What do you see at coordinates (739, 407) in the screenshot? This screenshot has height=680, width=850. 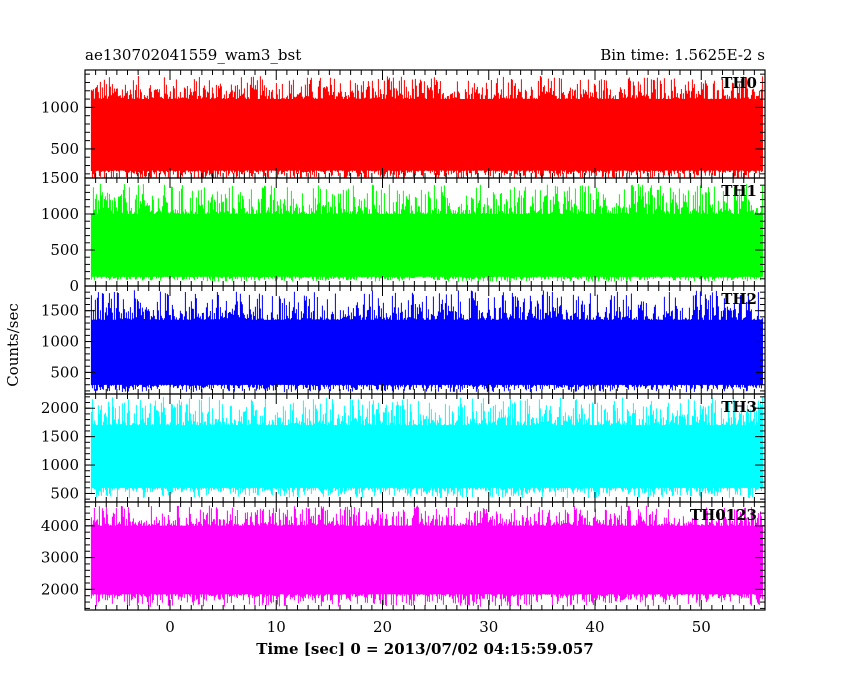 I see `panel-label-th3: TH3` at bounding box center [739, 407].